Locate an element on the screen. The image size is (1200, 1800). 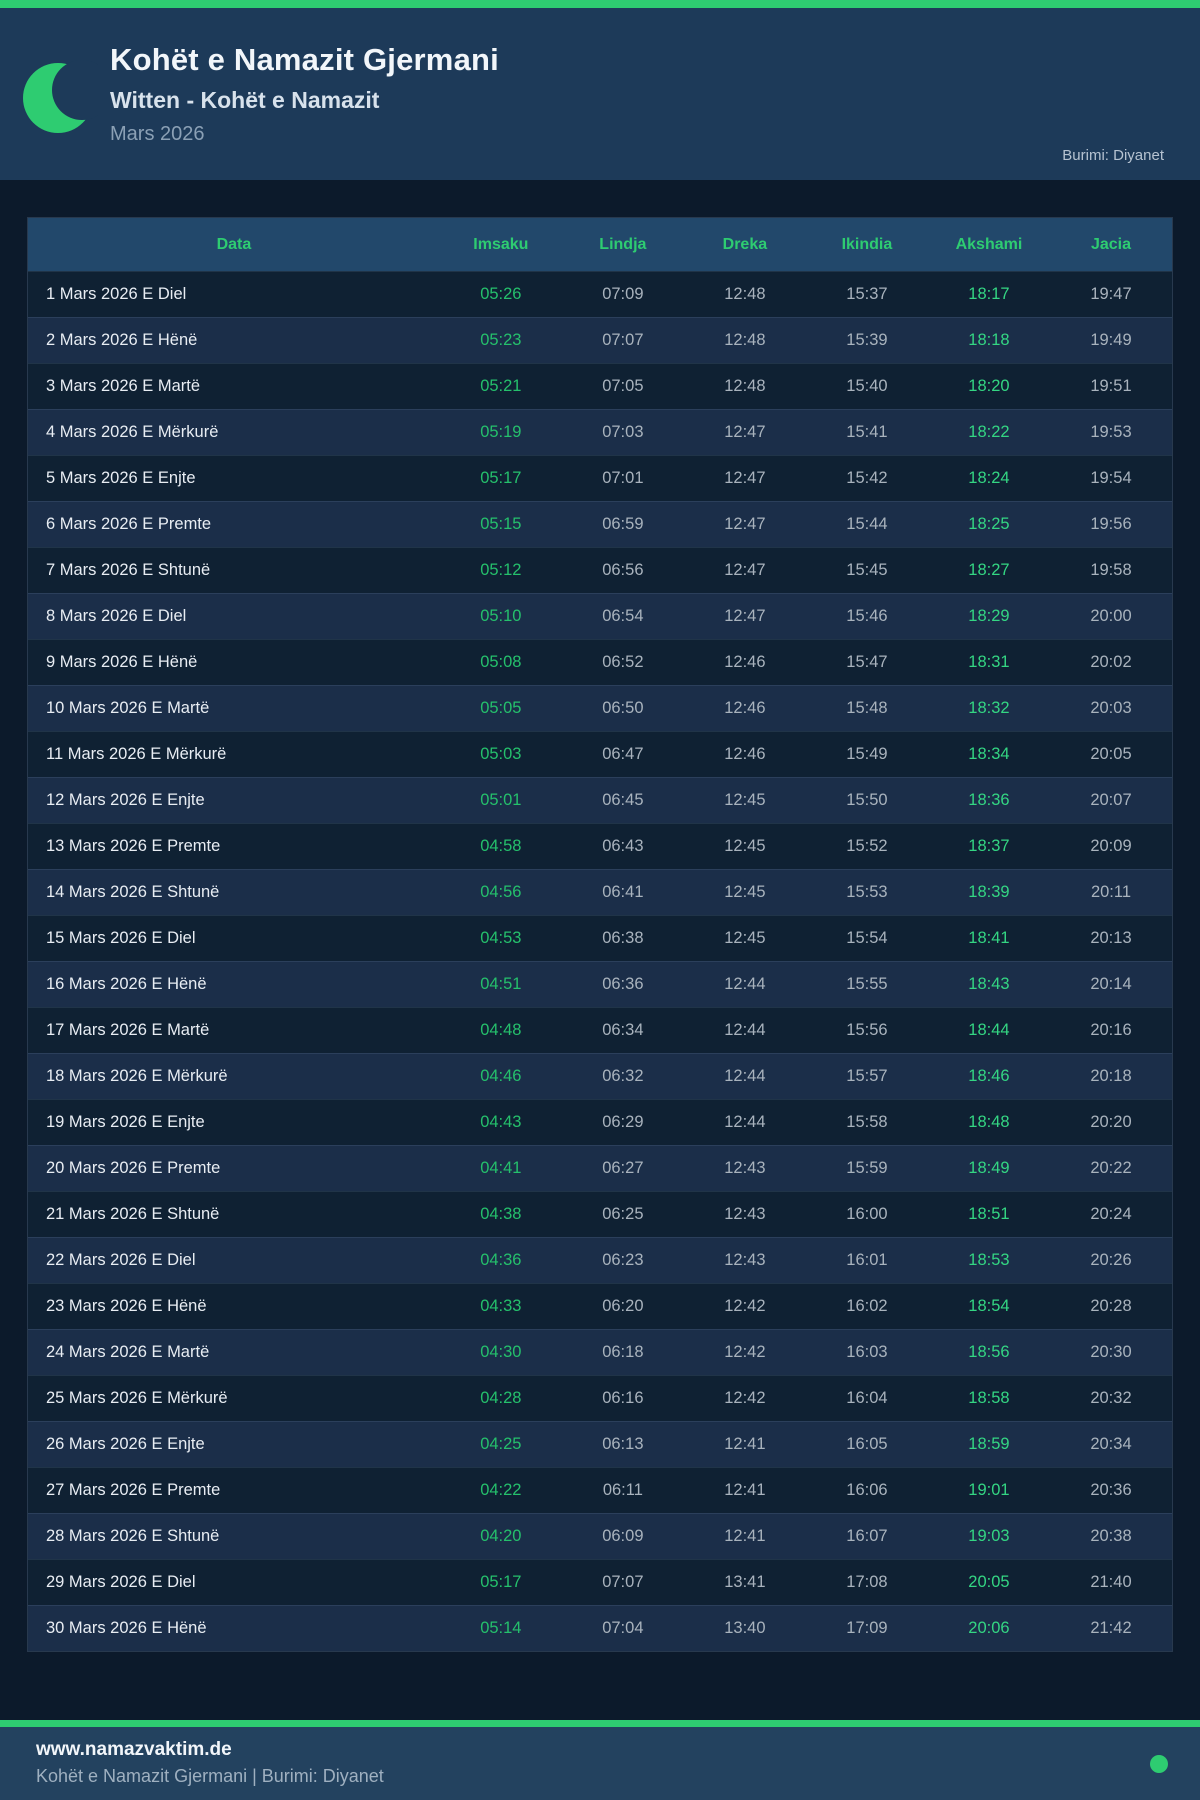
date-cell: 30 Mars 2026 E Hënë is located at coordinates (126, 1628).